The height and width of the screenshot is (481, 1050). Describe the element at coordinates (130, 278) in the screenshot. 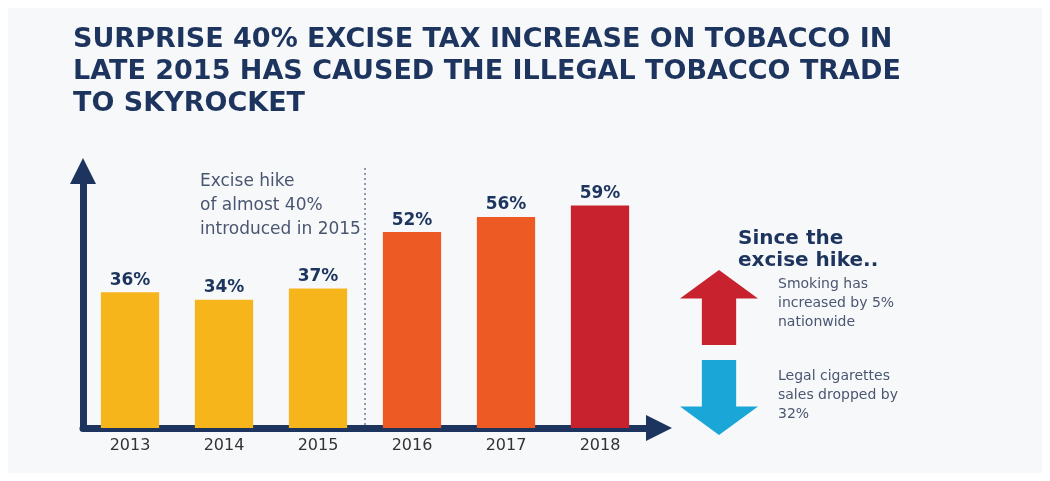

I see `data-label: 36%` at that location.